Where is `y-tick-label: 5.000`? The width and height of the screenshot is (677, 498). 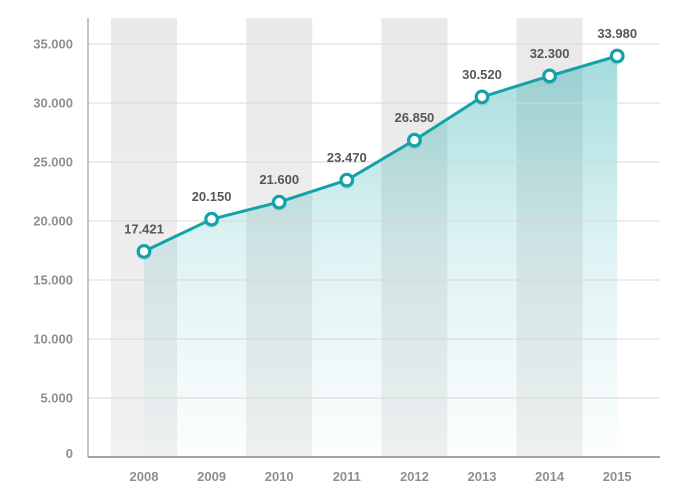
y-tick-label: 5.000 is located at coordinates (56, 398).